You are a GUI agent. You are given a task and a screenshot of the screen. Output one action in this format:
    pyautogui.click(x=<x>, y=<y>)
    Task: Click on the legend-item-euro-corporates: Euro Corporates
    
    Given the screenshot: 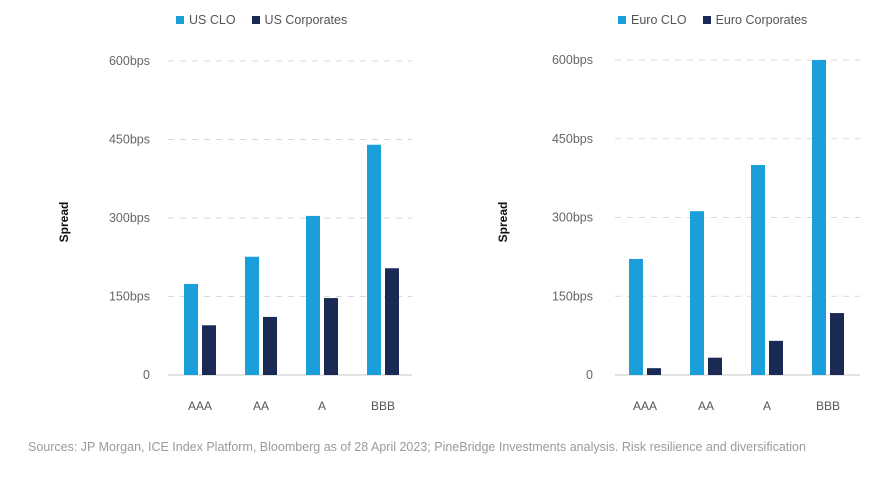 What is the action you would take?
    pyautogui.click(x=755, y=20)
    